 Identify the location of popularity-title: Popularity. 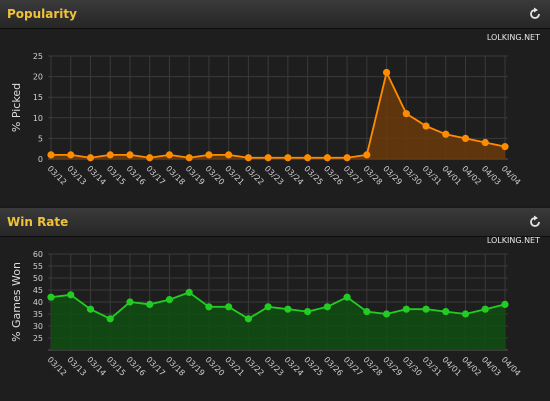
(42, 14).